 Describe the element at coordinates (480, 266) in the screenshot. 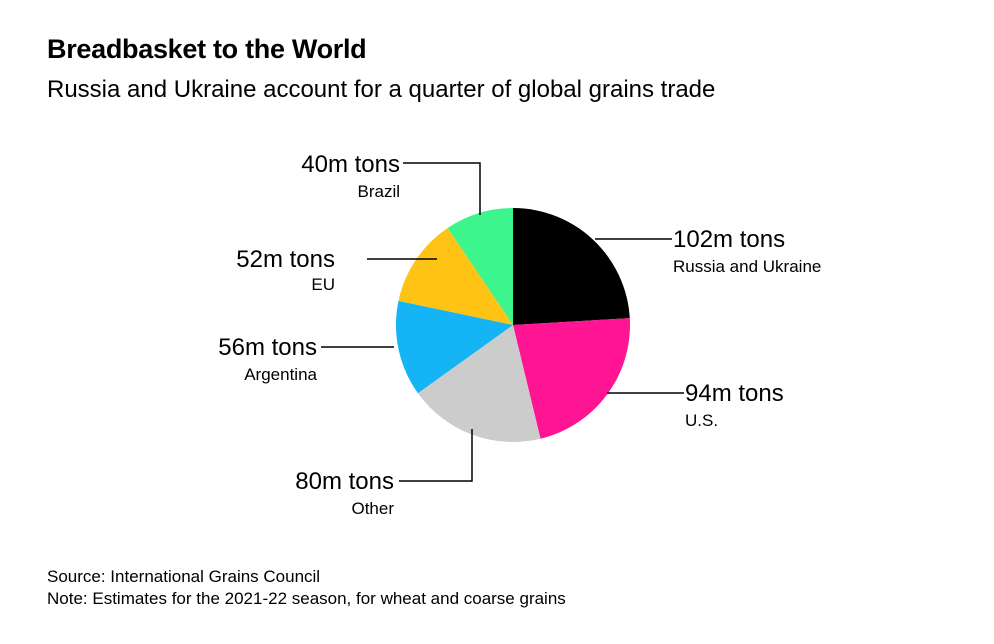

I see `pie-slice-brazil` at that location.